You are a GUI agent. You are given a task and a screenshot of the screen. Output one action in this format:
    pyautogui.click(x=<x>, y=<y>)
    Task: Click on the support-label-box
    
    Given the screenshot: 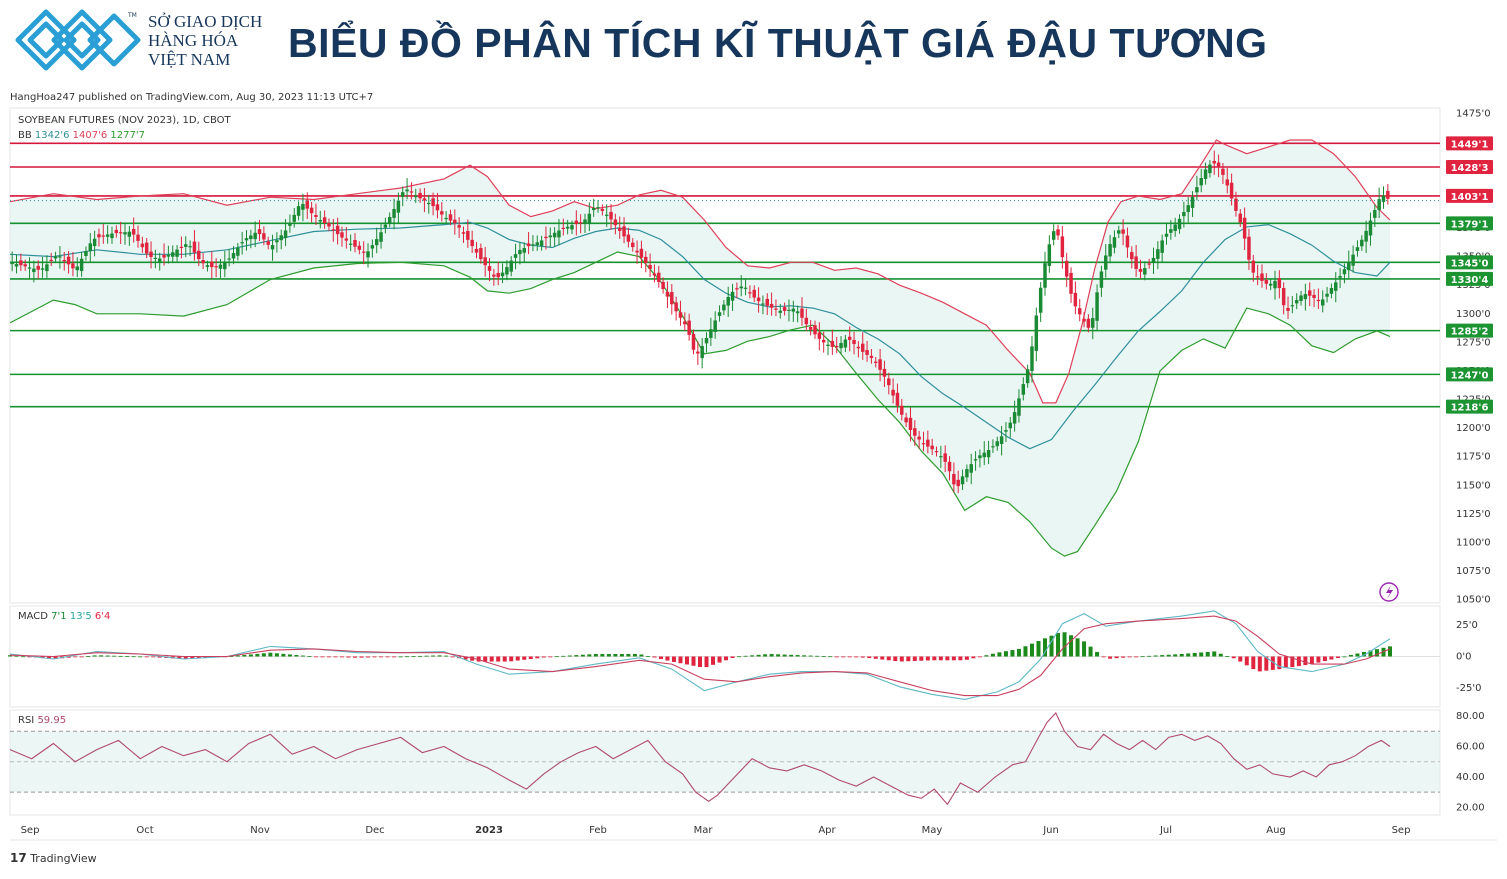 What is the action you would take?
    pyautogui.click(x=1469, y=406)
    